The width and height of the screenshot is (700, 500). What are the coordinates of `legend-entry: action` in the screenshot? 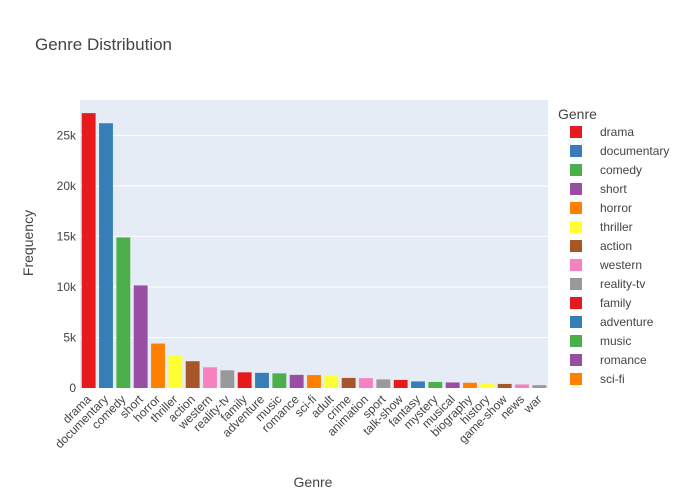 It's located at (616, 246).